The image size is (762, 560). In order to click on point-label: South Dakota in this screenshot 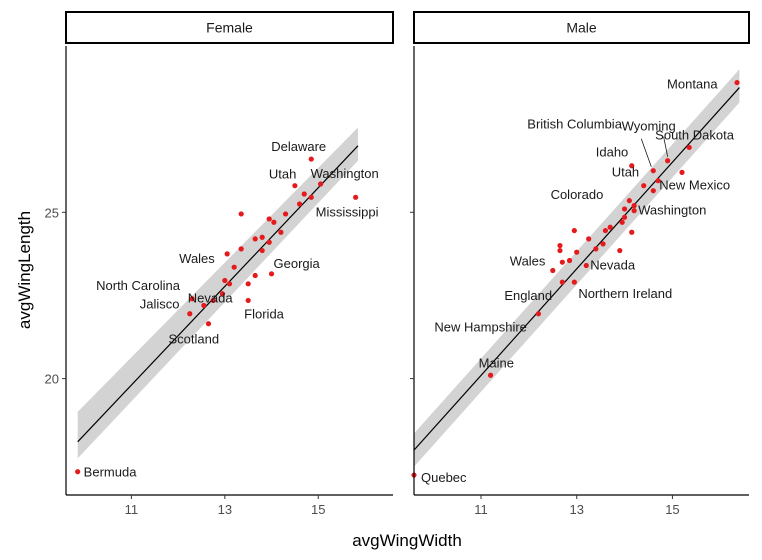, I will do `click(695, 134)`.